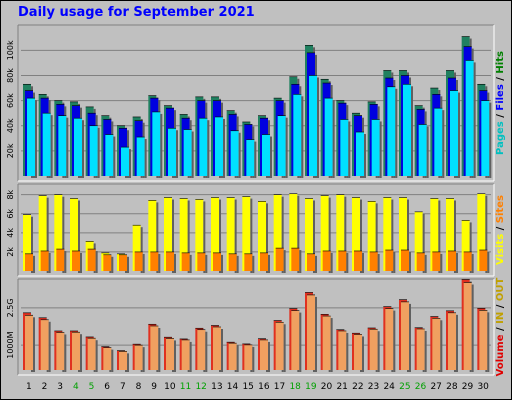 The width and height of the screenshot is (512, 400). Describe the element at coordinates (112, 360) in the screenshot. I see `bar-in-day-6-shadow` at that location.